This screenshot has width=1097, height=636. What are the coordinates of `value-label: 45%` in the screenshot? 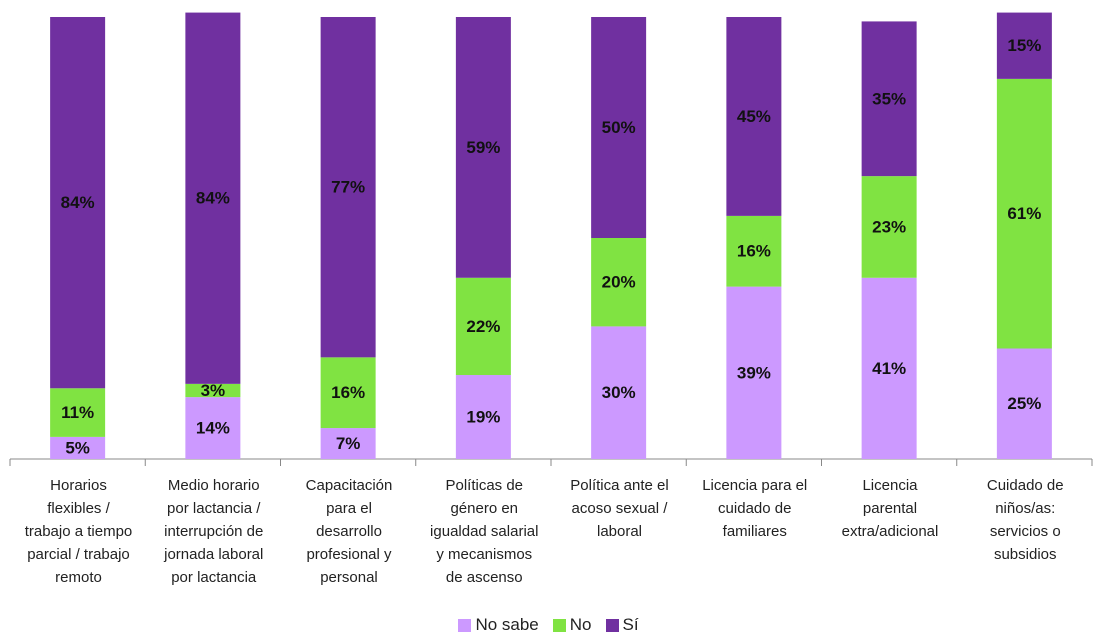 It's located at (754, 116).